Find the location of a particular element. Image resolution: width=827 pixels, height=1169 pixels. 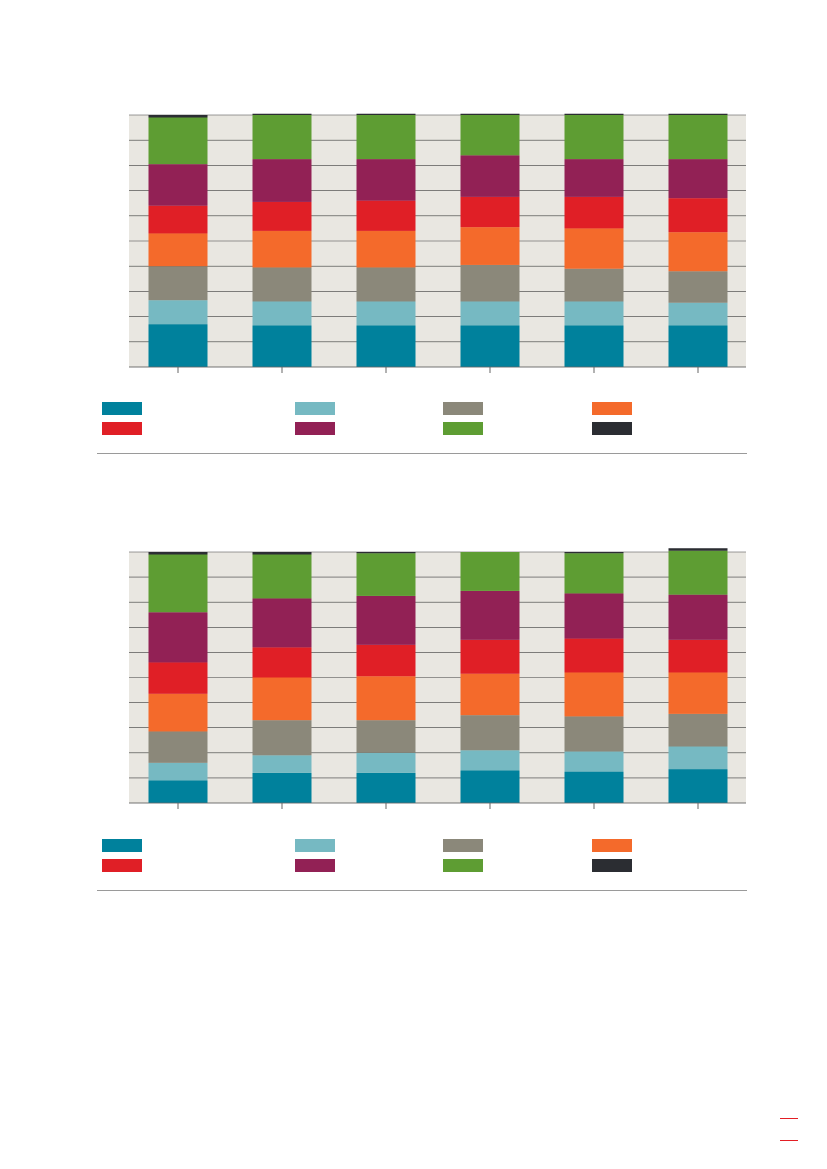

chart-2-divider is located at coordinates (422, 890).